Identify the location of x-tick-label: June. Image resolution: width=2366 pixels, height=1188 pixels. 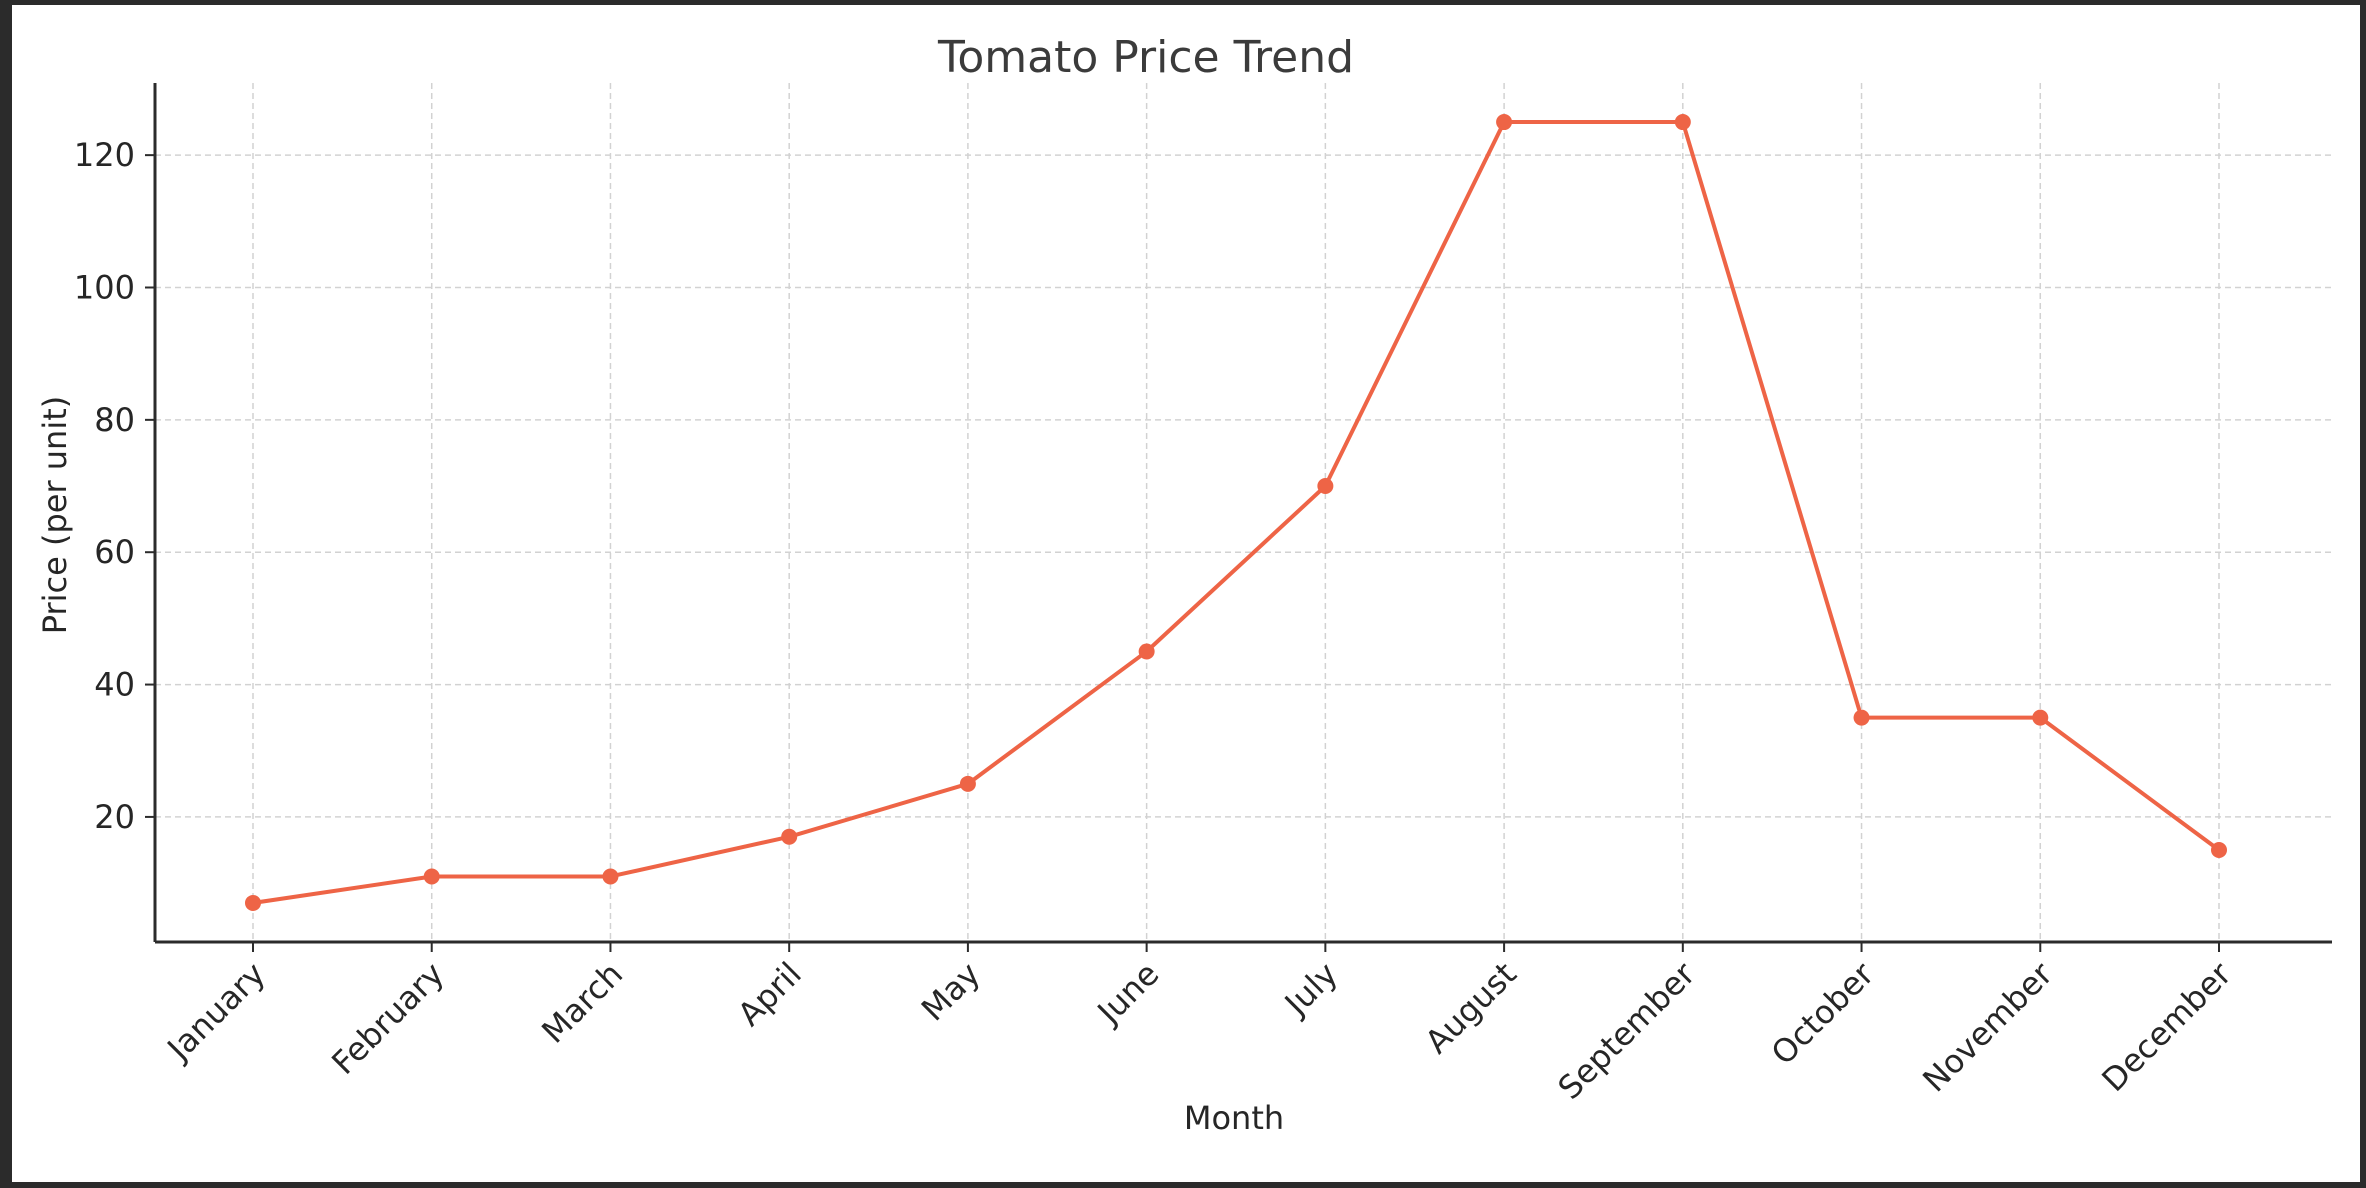
(1128, 994).